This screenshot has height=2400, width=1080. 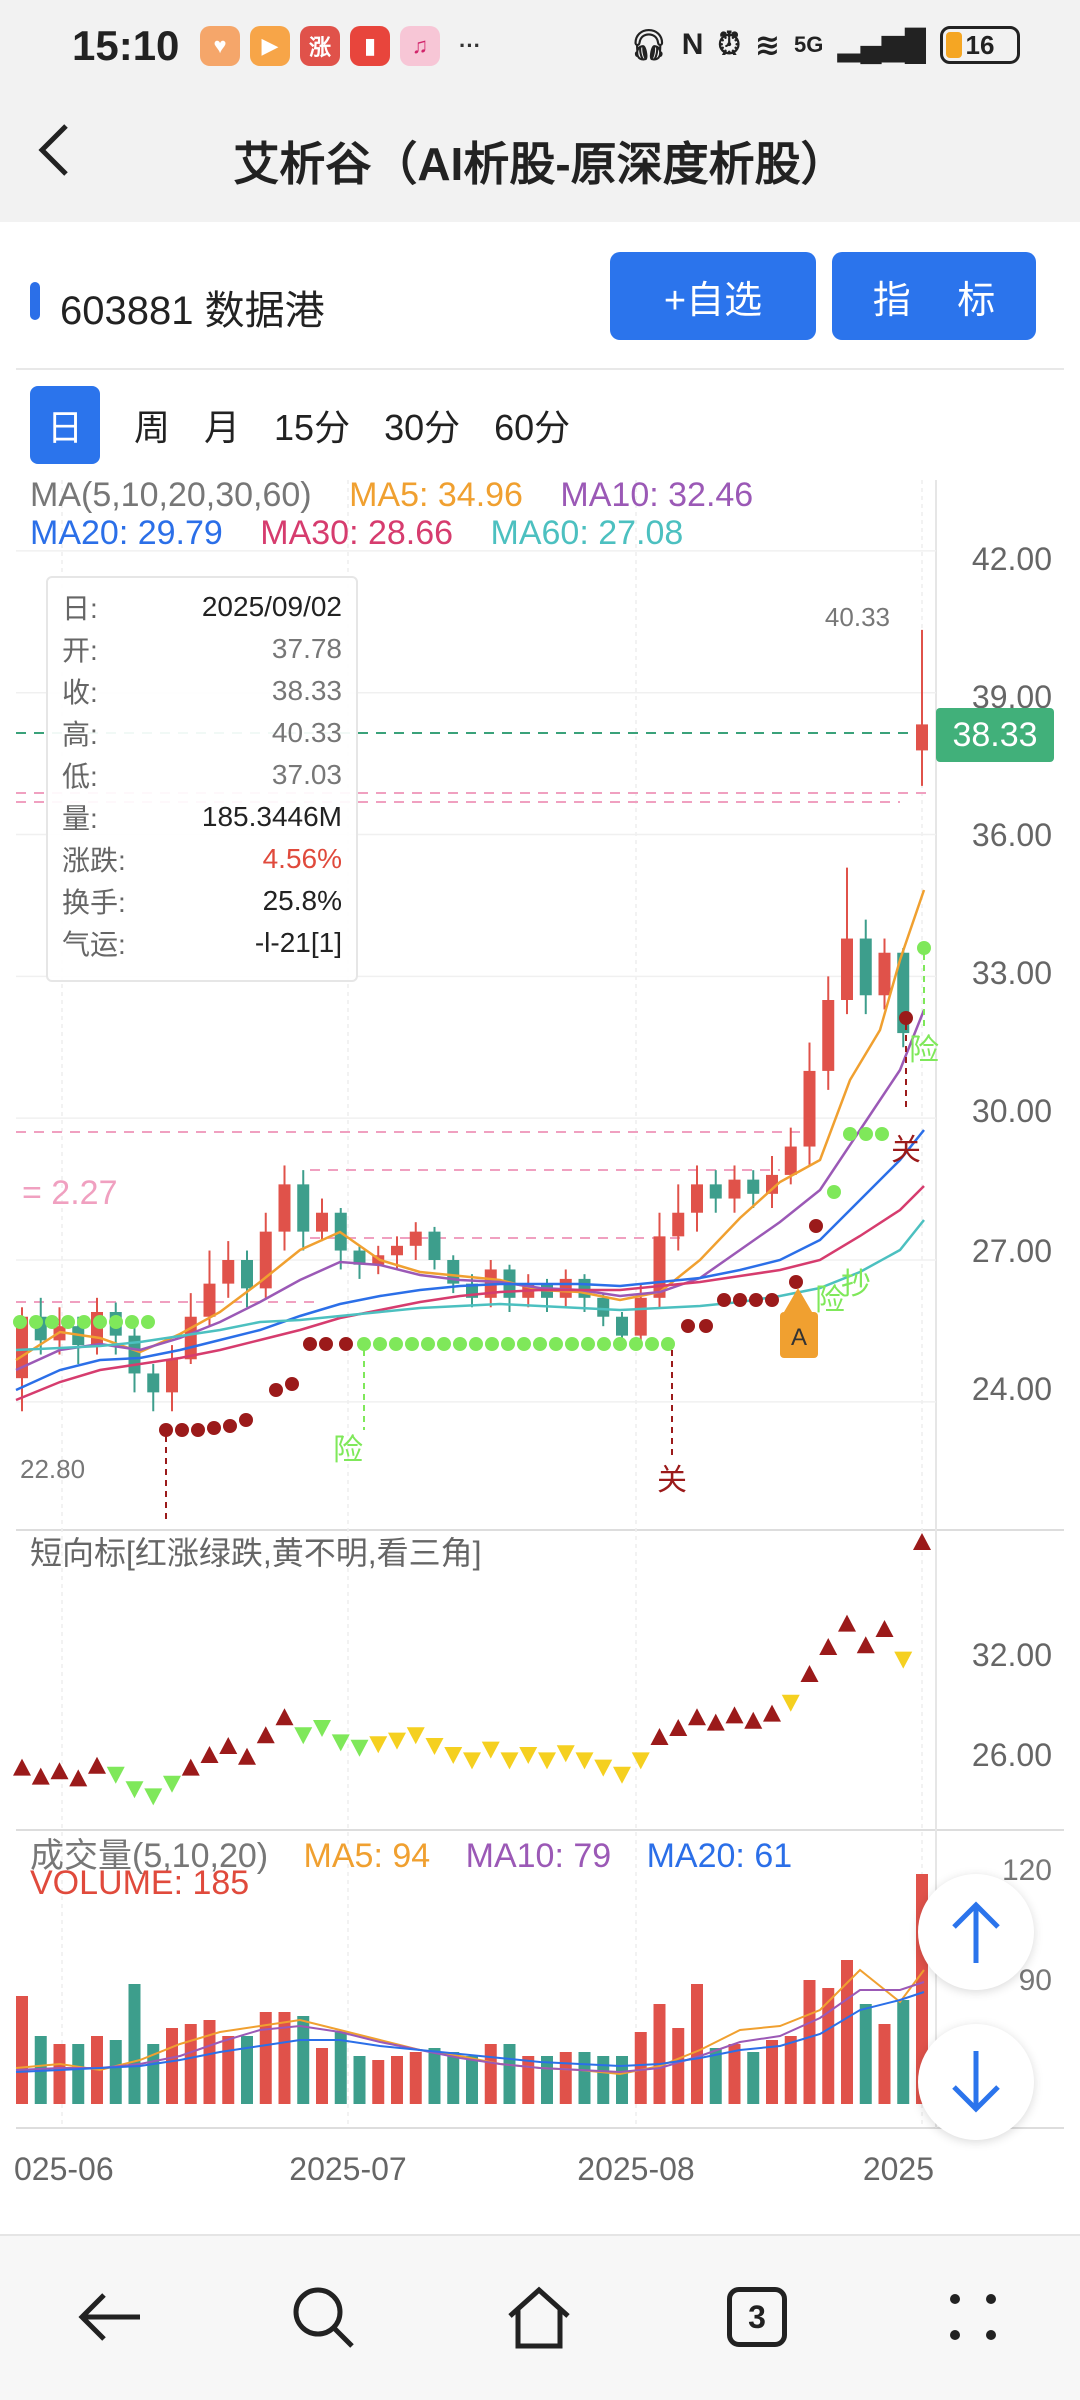 I want to click on signal-copy-label: 抄, so click(x=856, y=1284).